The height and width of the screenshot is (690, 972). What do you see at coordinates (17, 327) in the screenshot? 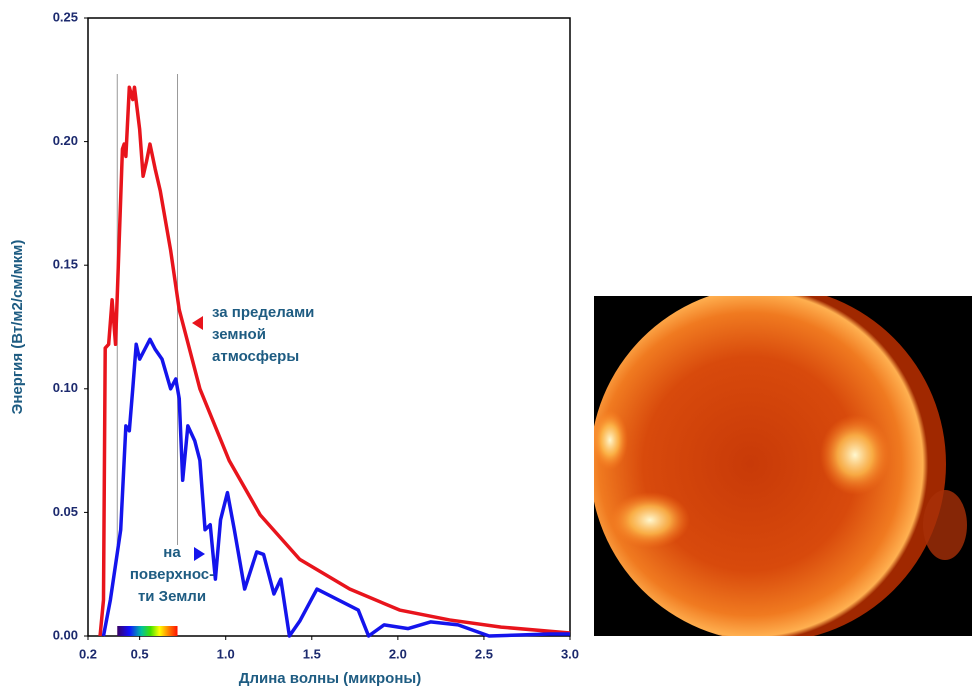
I see `y-axis-title: Энергия (Вт/м2/см/мкм)` at bounding box center [17, 327].